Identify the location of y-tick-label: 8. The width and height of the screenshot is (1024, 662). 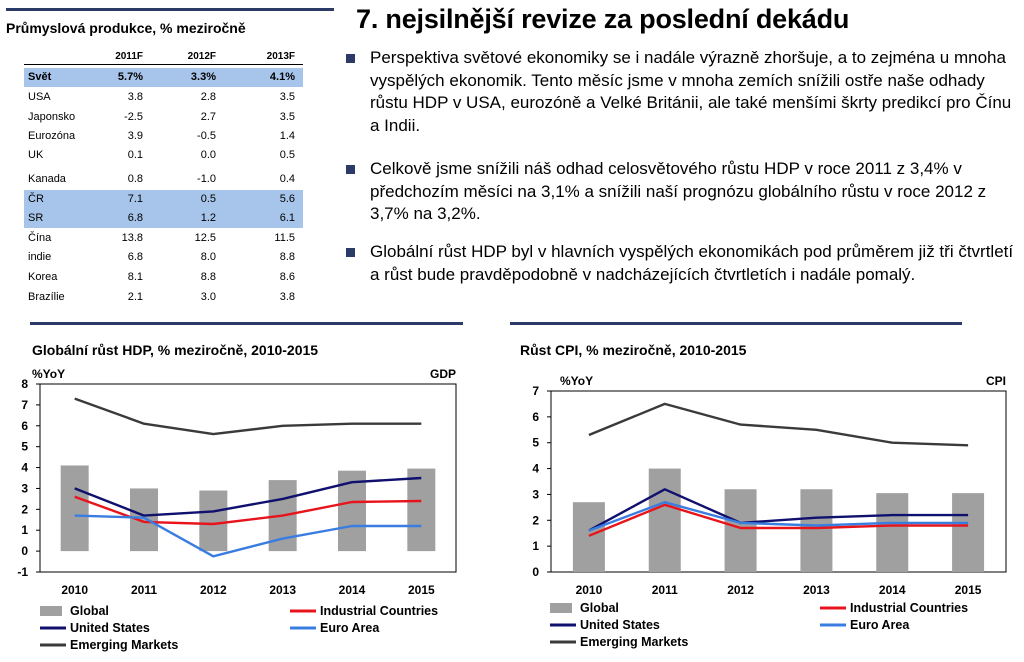
(24, 384).